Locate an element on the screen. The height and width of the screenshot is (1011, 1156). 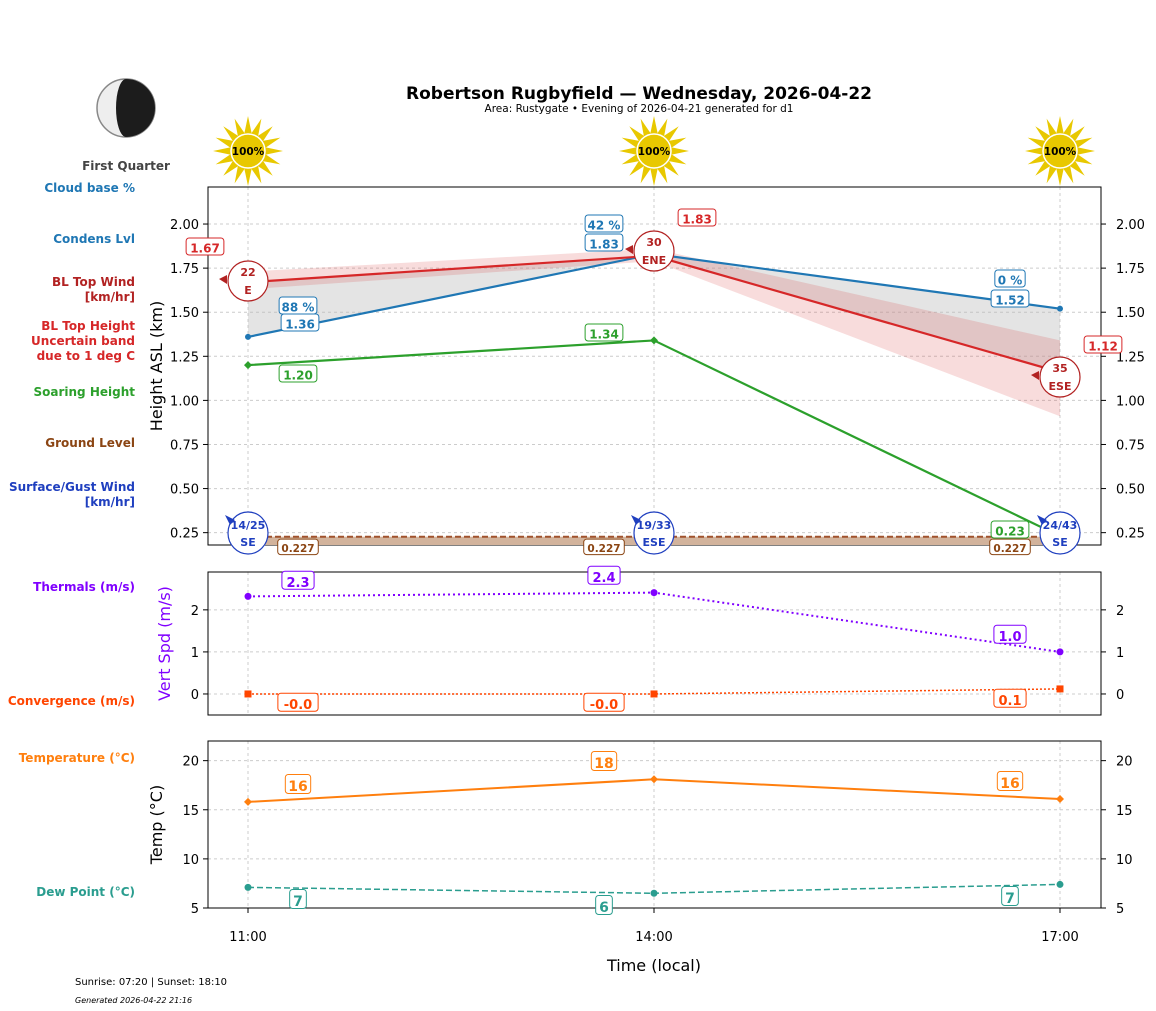
panel-frame is located at coordinates (654, 643).